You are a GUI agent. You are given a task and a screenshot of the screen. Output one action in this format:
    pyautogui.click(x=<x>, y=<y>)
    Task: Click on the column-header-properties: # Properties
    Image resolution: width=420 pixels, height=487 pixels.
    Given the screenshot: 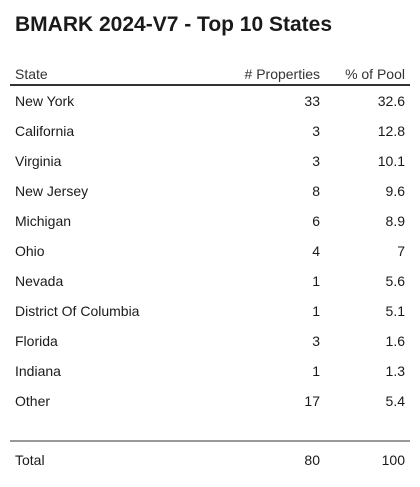 What is the action you would take?
    pyautogui.click(x=275, y=75)
    